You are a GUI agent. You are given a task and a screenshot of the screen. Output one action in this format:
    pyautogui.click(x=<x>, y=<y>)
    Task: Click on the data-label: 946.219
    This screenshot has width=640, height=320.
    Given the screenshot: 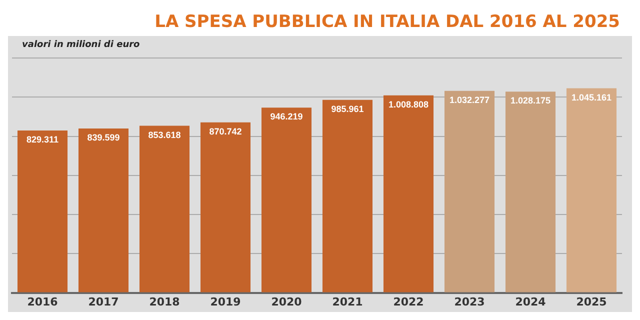 What is the action you would take?
    pyautogui.click(x=286, y=117)
    